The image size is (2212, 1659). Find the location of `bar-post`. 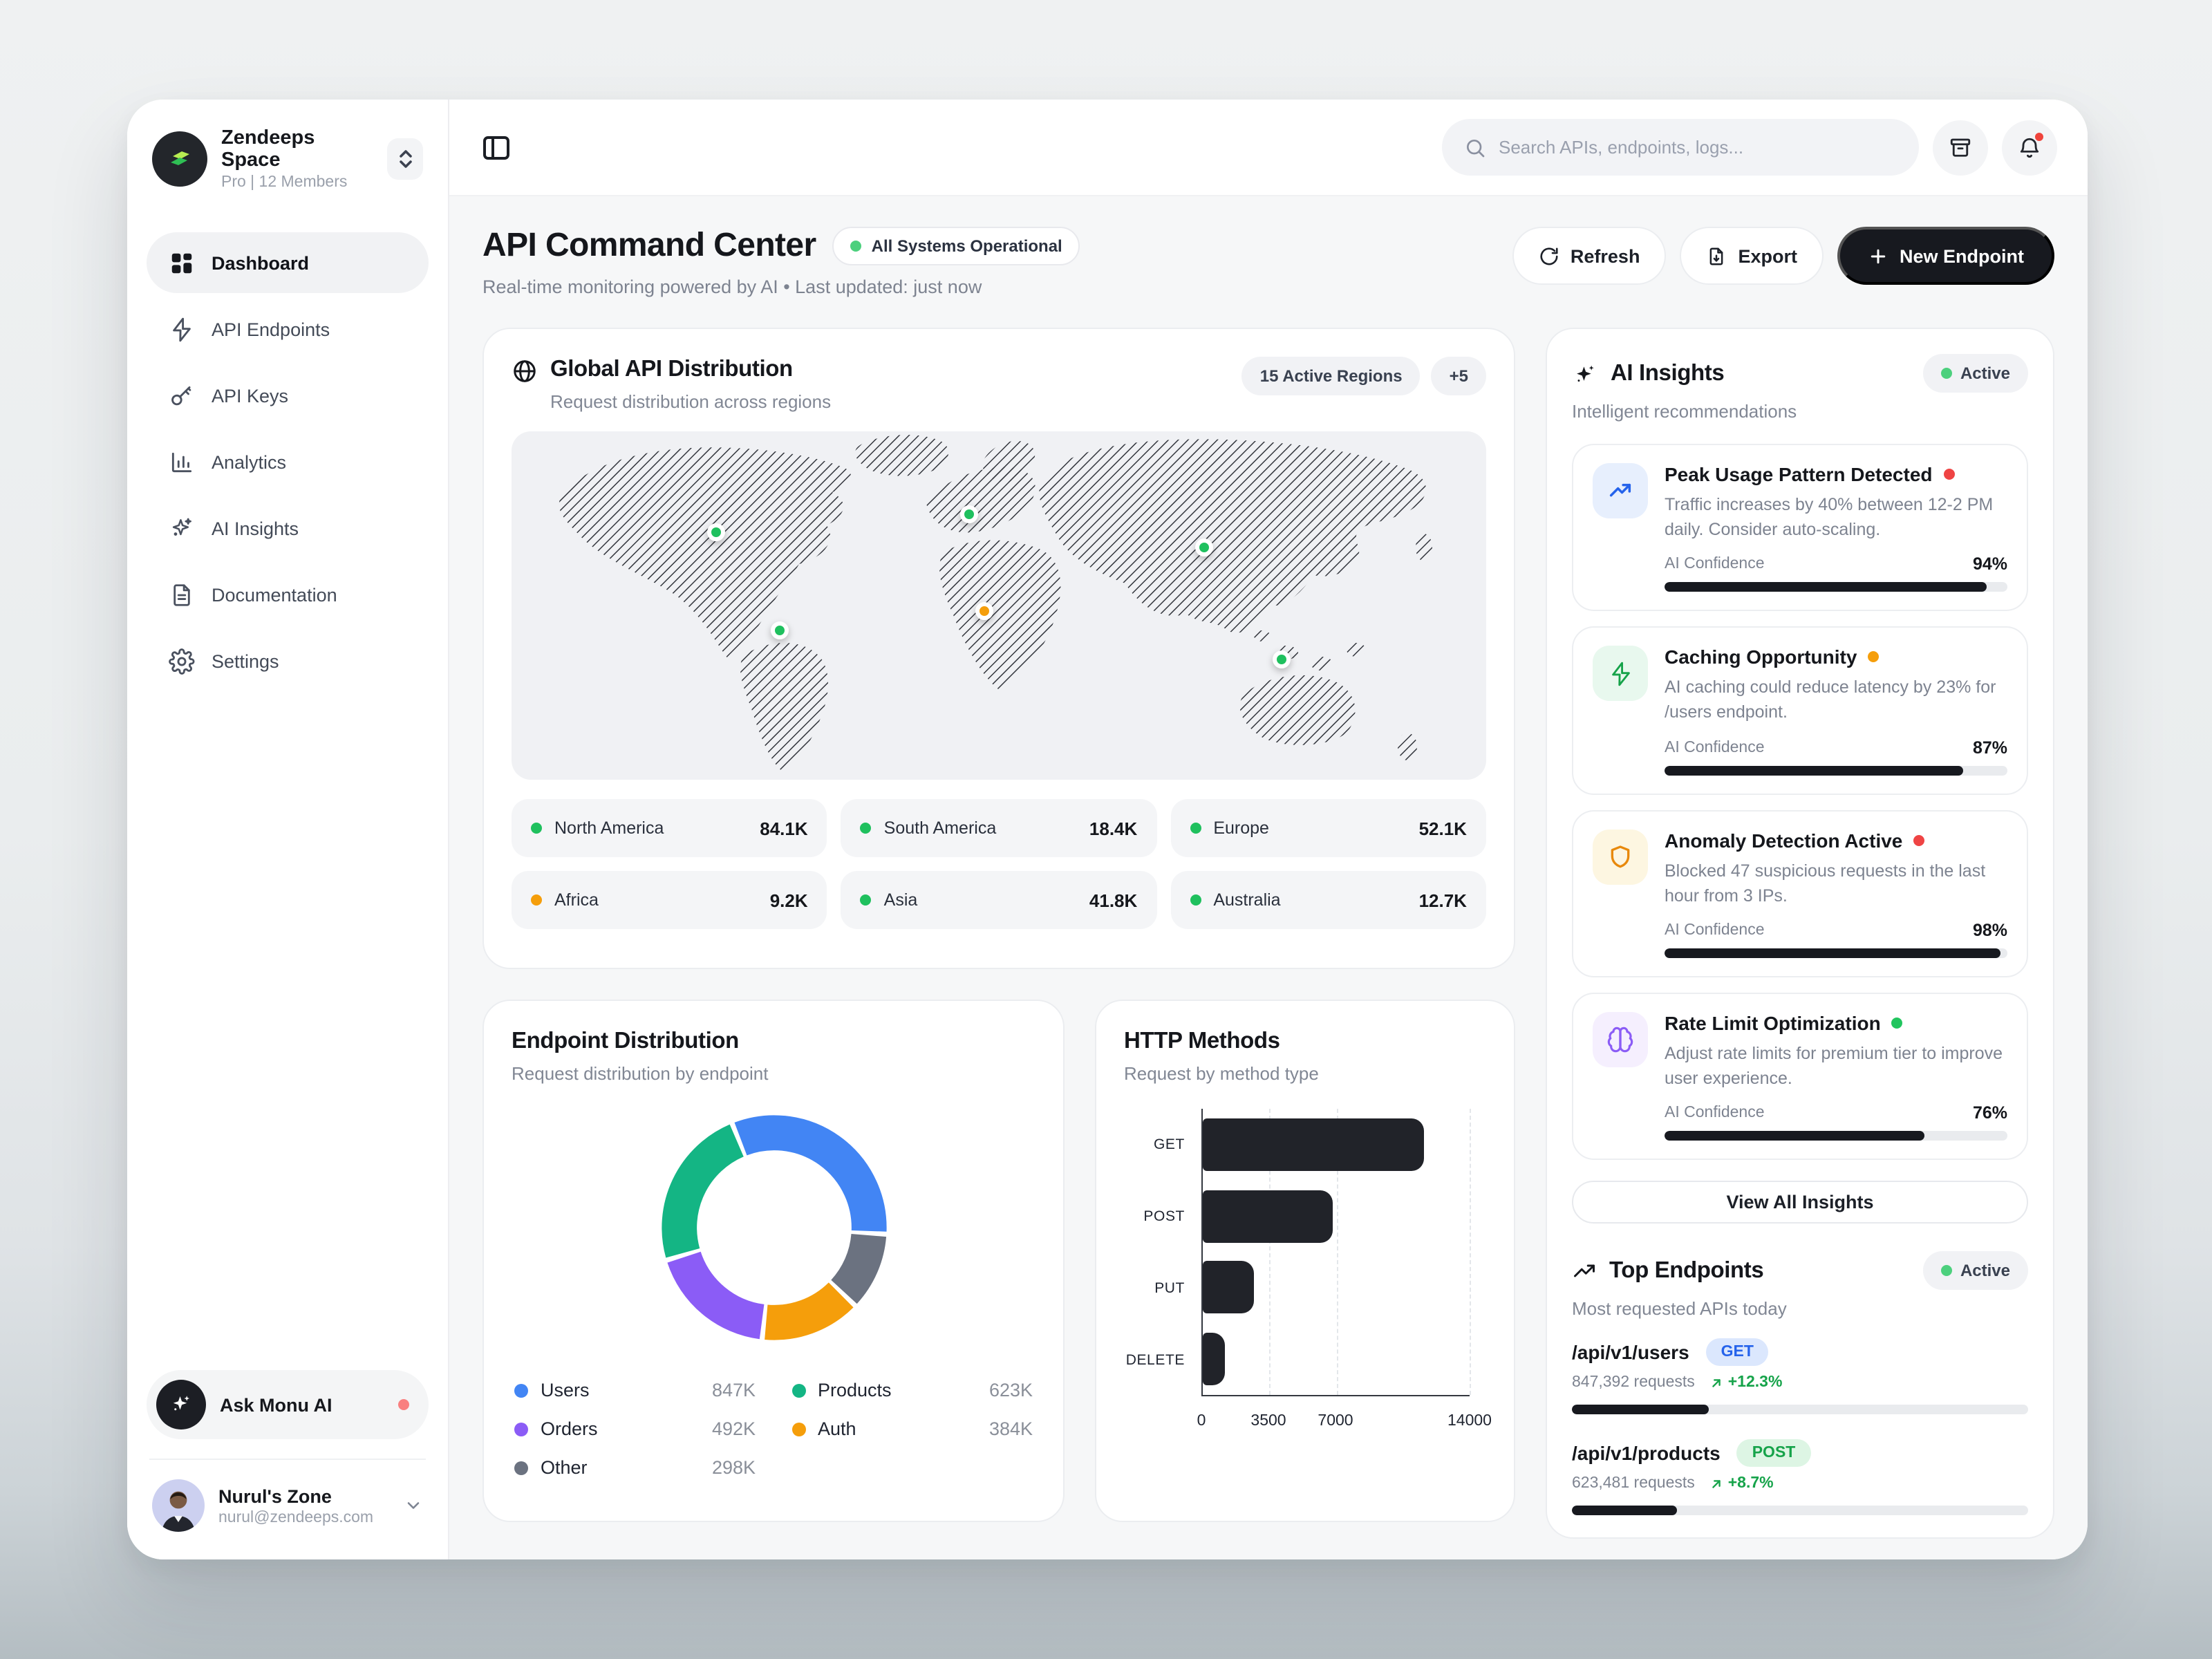

bar-post is located at coordinates (1268, 1216).